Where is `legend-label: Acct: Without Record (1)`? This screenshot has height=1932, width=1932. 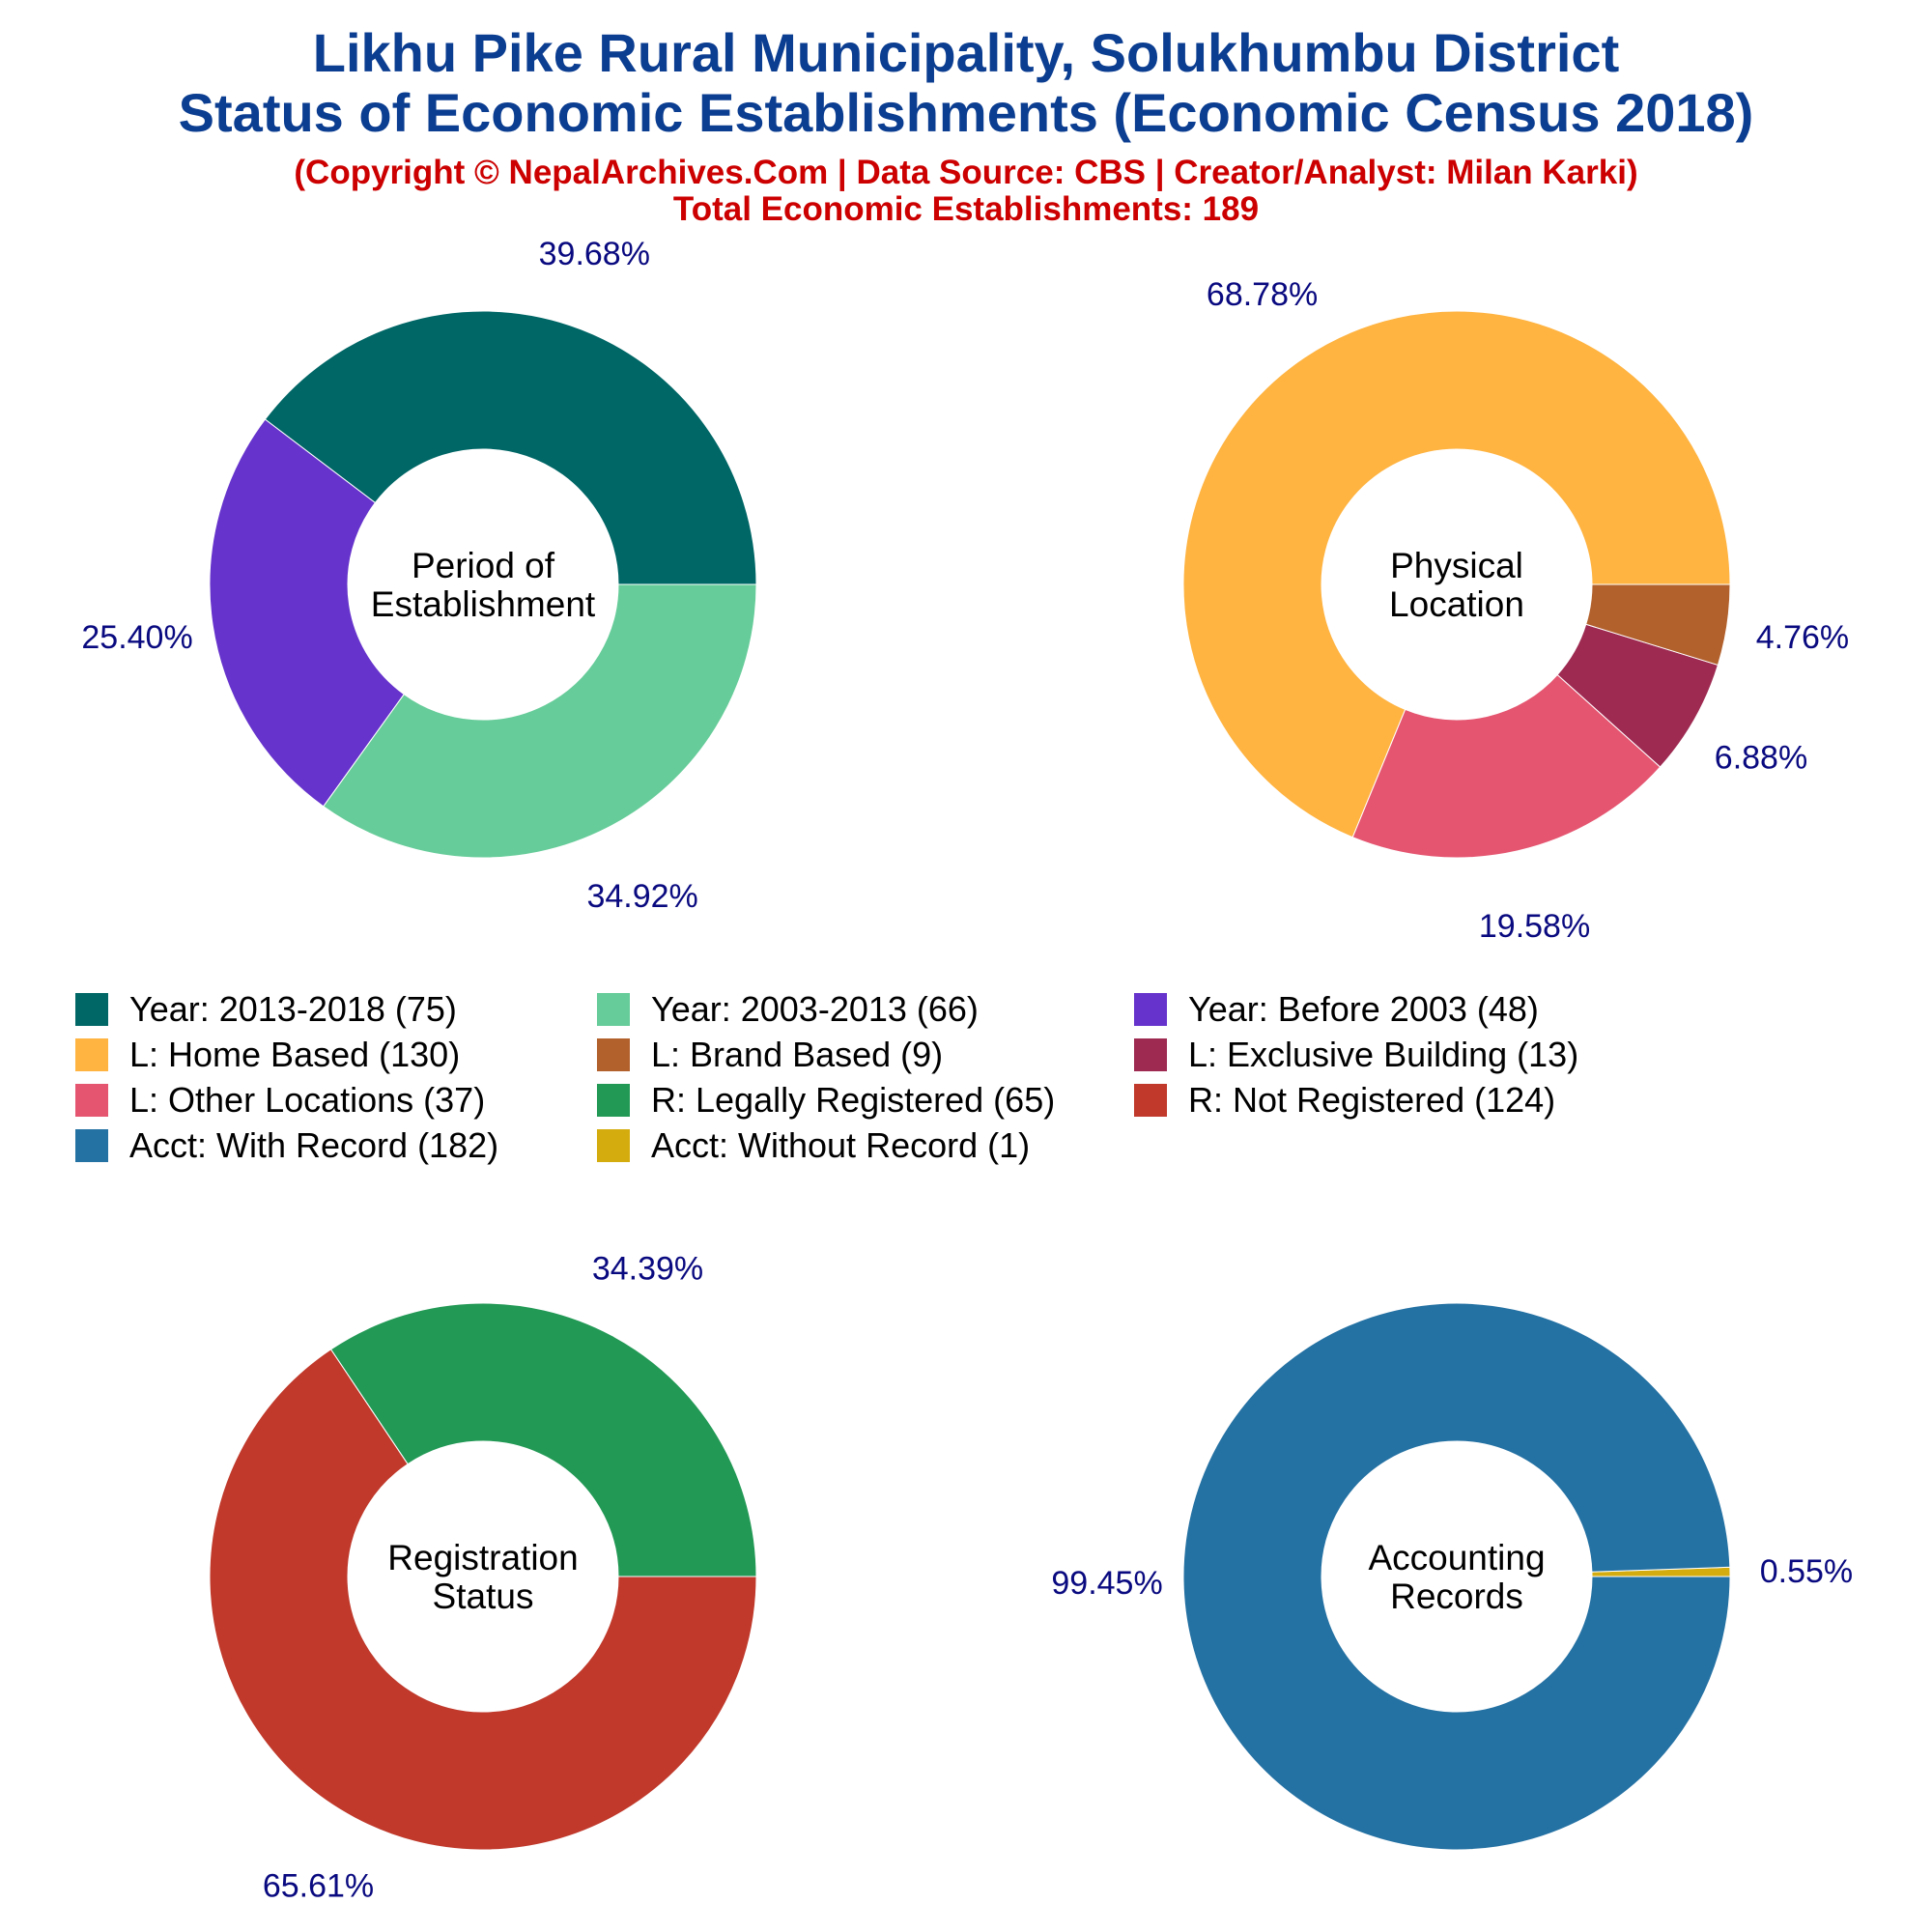 legend-label: Acct: Without Record (1) is located at coordinates (841, 1145).